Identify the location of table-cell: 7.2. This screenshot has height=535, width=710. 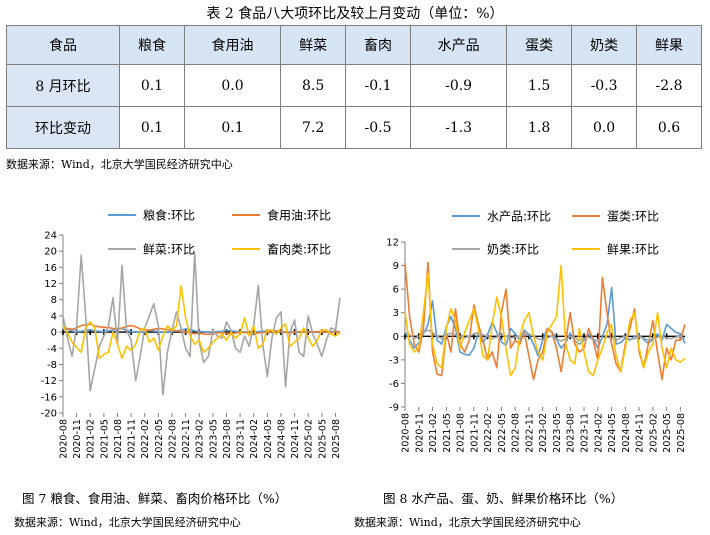
(313, 127).